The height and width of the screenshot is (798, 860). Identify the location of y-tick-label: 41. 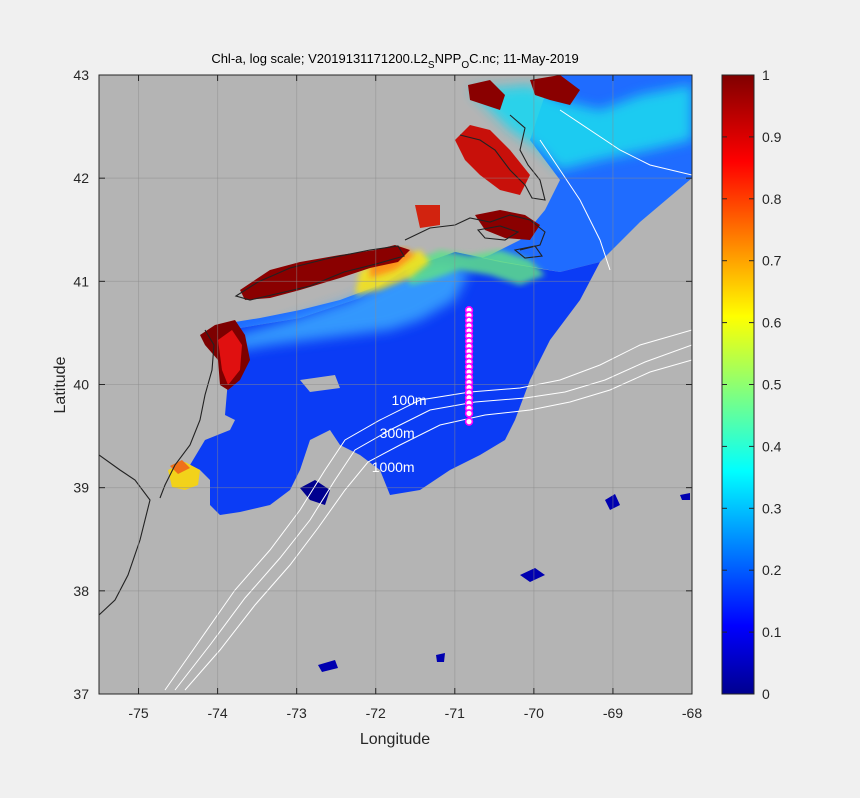
(81, 281).